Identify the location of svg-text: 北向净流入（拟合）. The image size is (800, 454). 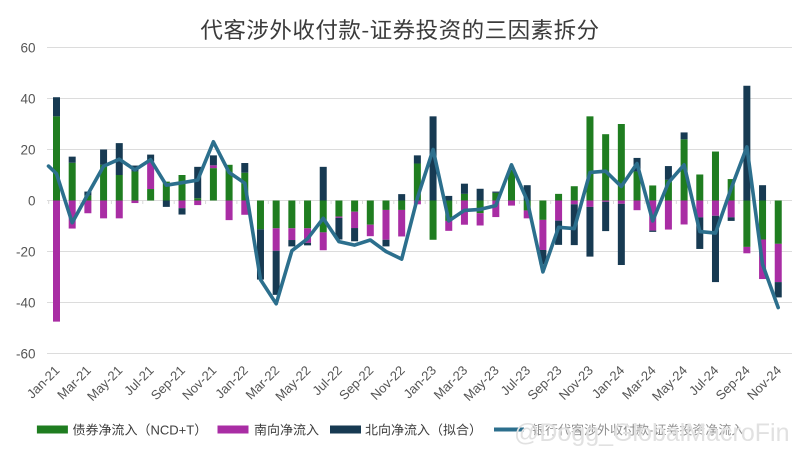
(423, 430).